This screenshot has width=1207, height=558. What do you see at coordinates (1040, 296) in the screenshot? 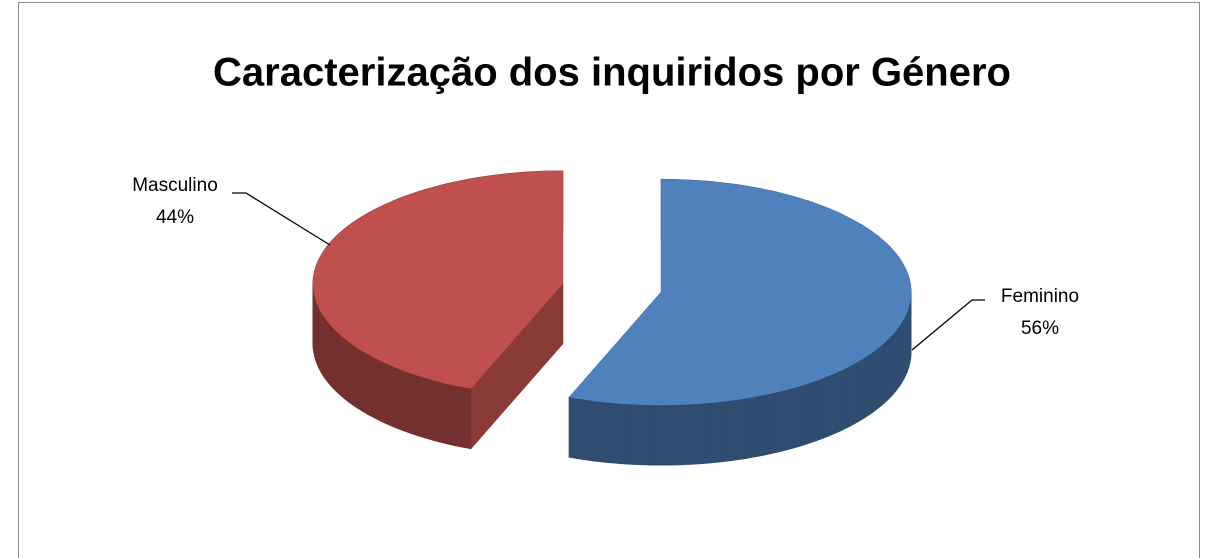
I see `slice-label: Feminino` at bounding box center [1040, 296].